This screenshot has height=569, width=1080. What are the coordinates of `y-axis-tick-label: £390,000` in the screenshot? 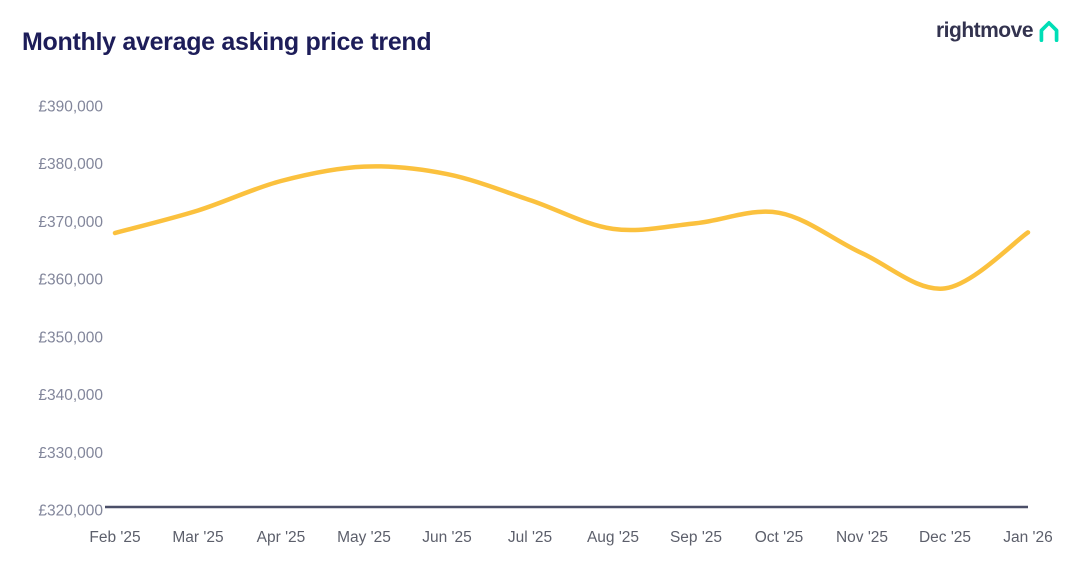 It's located at (70, 107).